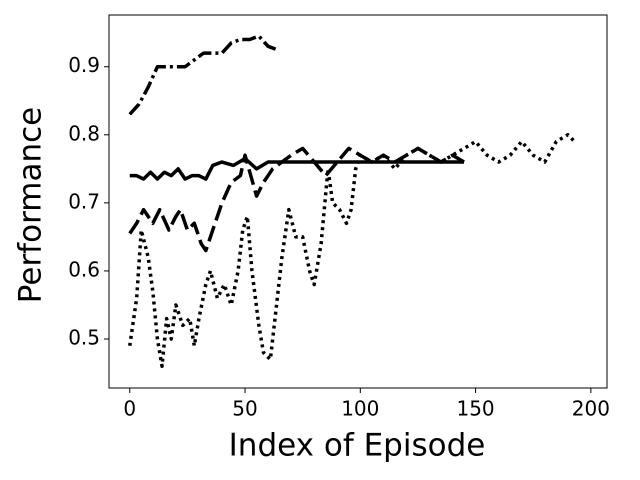 This screenshot has height=480, width=640. What do you see at coordinates (84, 133) in the screenshot?
I see `y-tick-label: 0.8` at bounding box center [84, 133].